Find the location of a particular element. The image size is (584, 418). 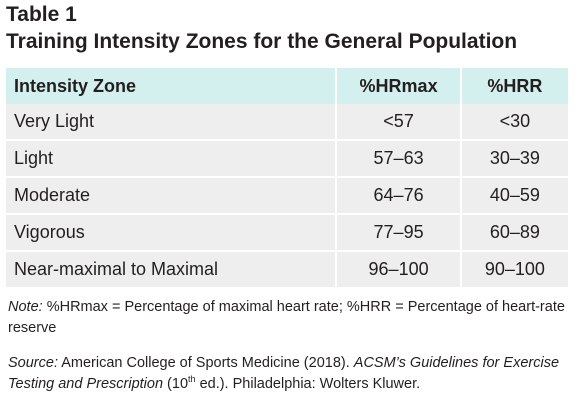

table-header-row: Intensity Zone %HRmax %HRR is located at coordinates (287, 86).